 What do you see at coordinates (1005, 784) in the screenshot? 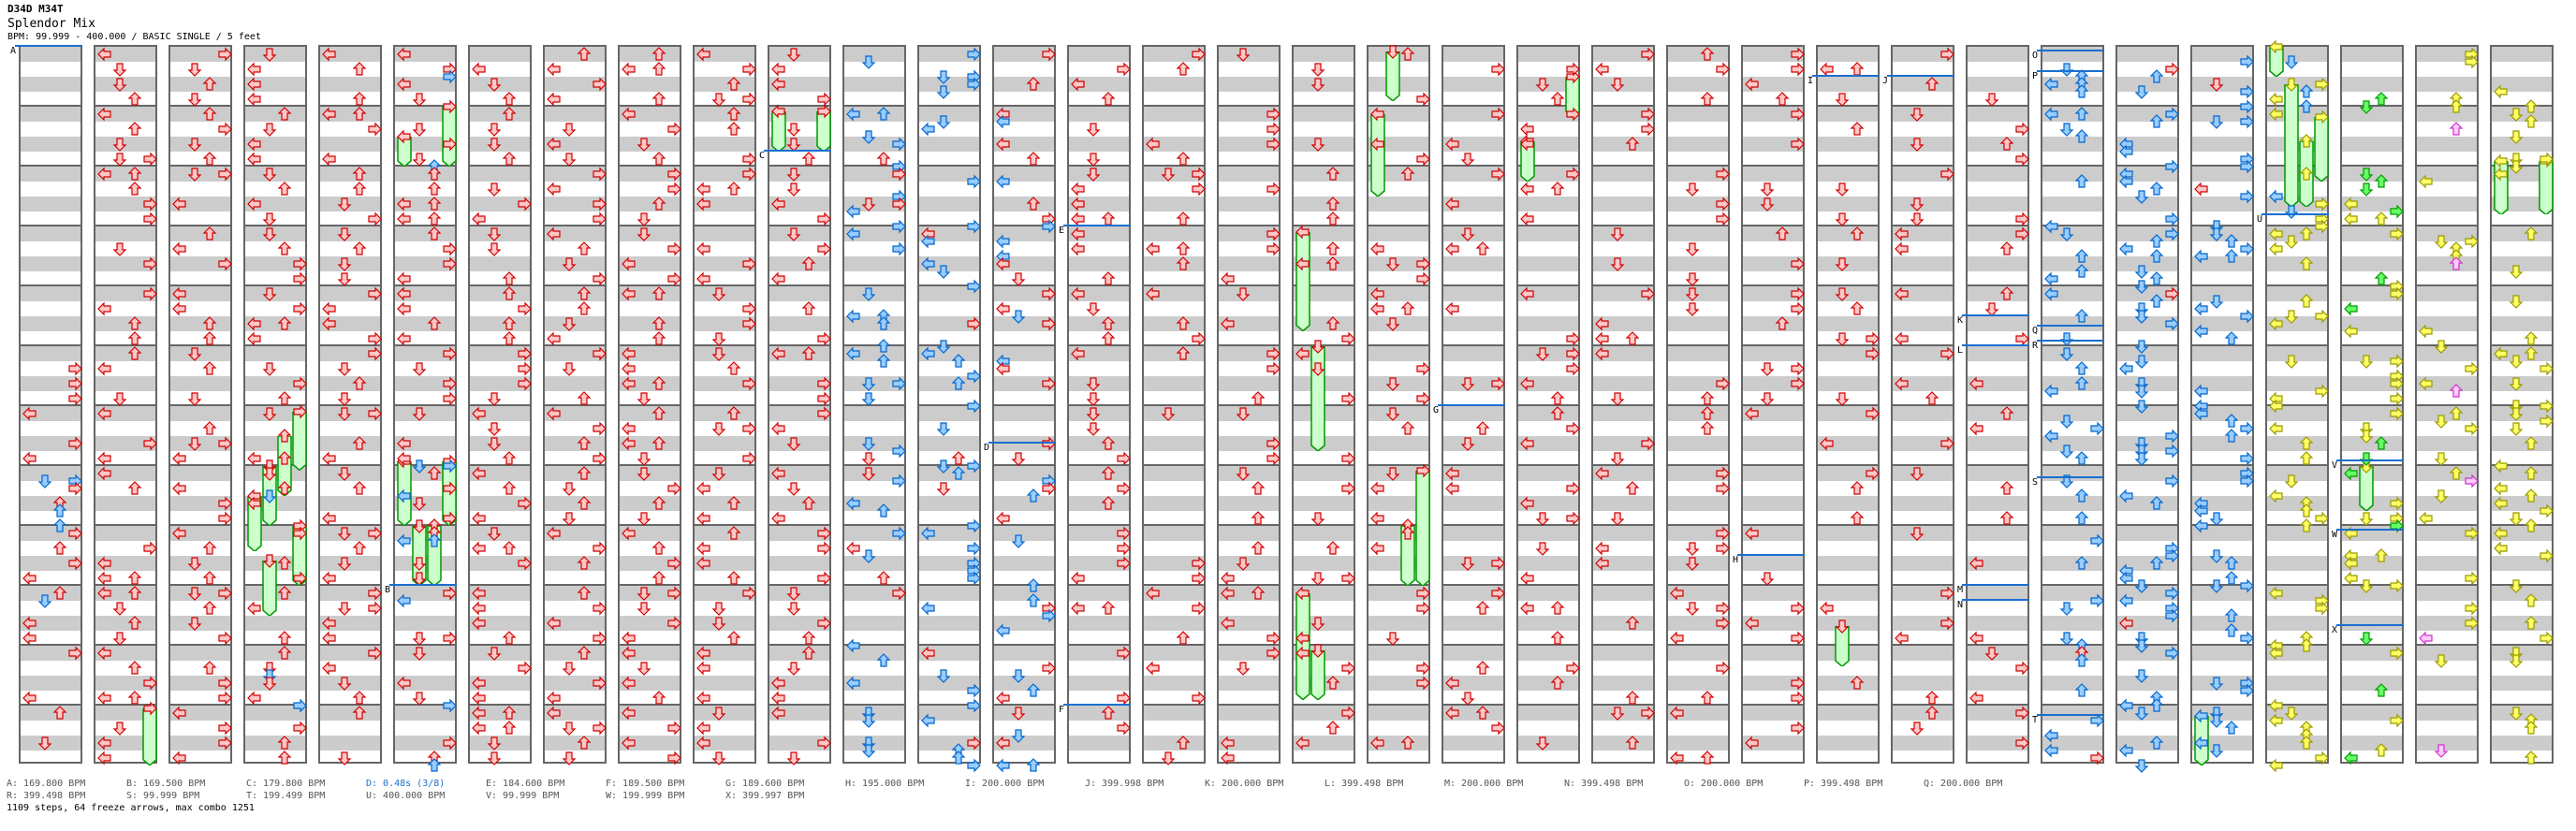
I see `bpm-legend-entry: I: 200.000 BPM` at bounding box center [1005, 784].